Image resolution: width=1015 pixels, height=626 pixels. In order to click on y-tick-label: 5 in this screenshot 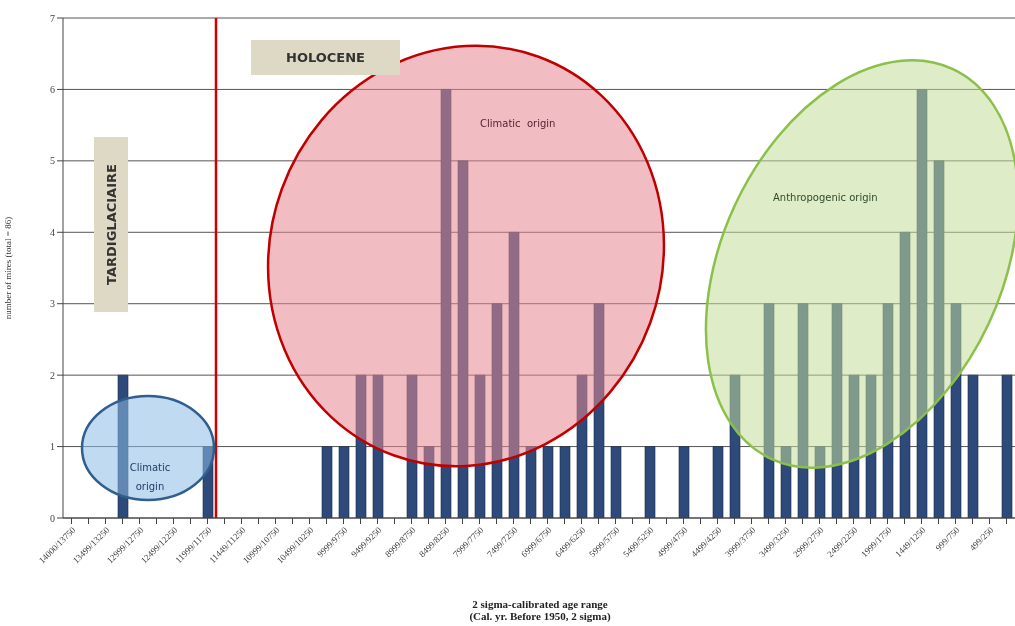, I will do `click(52, 161)`.